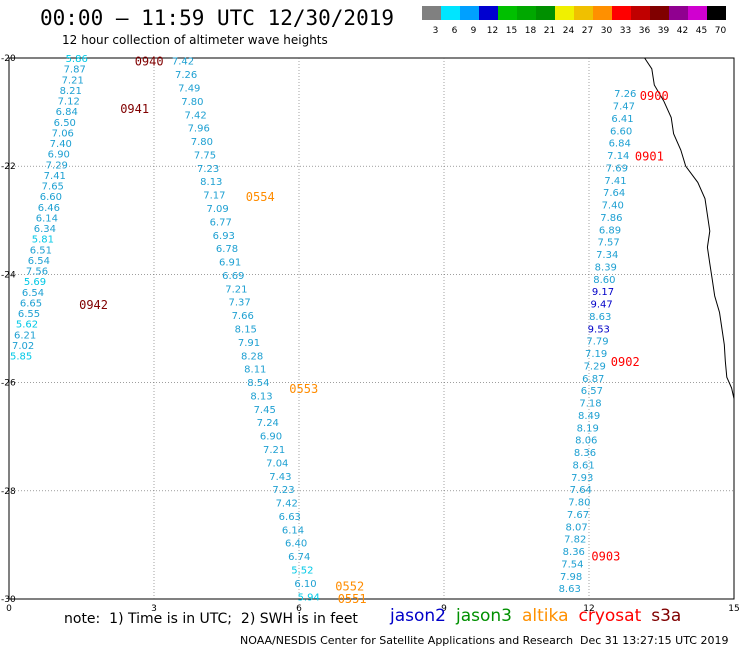 This screenshot has height=650, width=740. What do you see at coordinates (592, 391) in the screenshot?
I see `wave-height-label: 6.57` at bounding box center [592, 391].